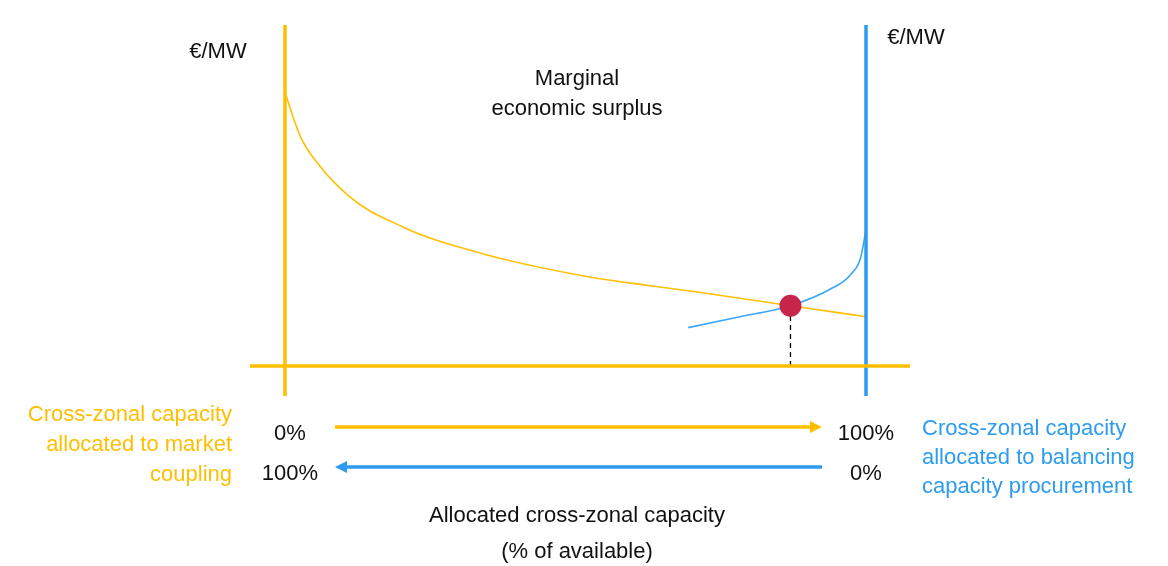 The width and height of the screenshot is (1168, 566). What do you see at coordinates (218, 50) in the screenshot?
I see `y-axis-title: €/MW` at bounding box center [218, 50].